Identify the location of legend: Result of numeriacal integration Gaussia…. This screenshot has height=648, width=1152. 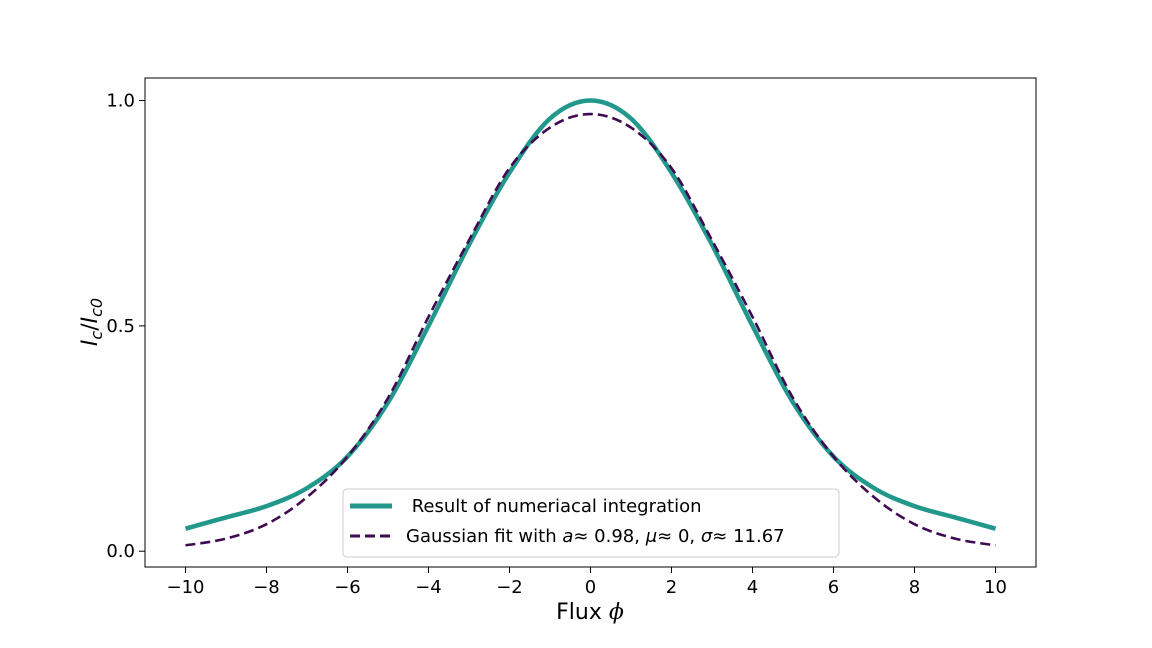
(591, 523).